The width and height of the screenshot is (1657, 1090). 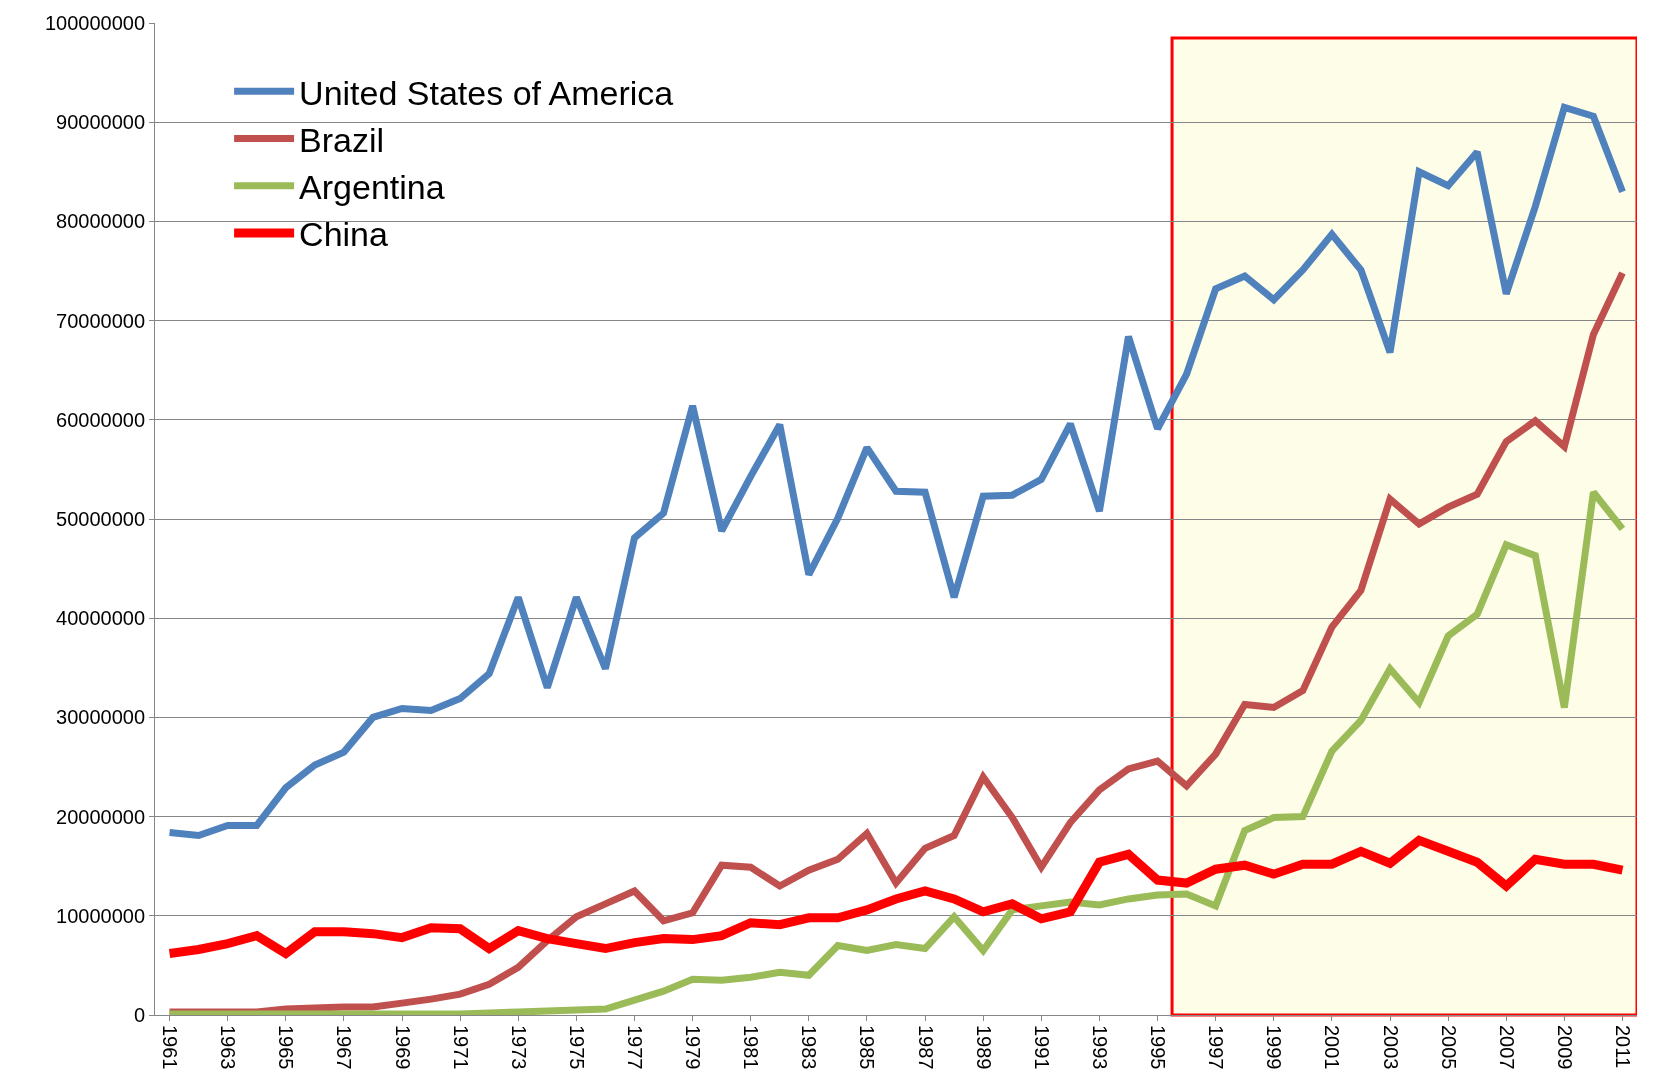 What do you see at coordinates (94, 23) in the screenshot?
I see `y-tick-label: 100000000` at bounding box center [94, 23].